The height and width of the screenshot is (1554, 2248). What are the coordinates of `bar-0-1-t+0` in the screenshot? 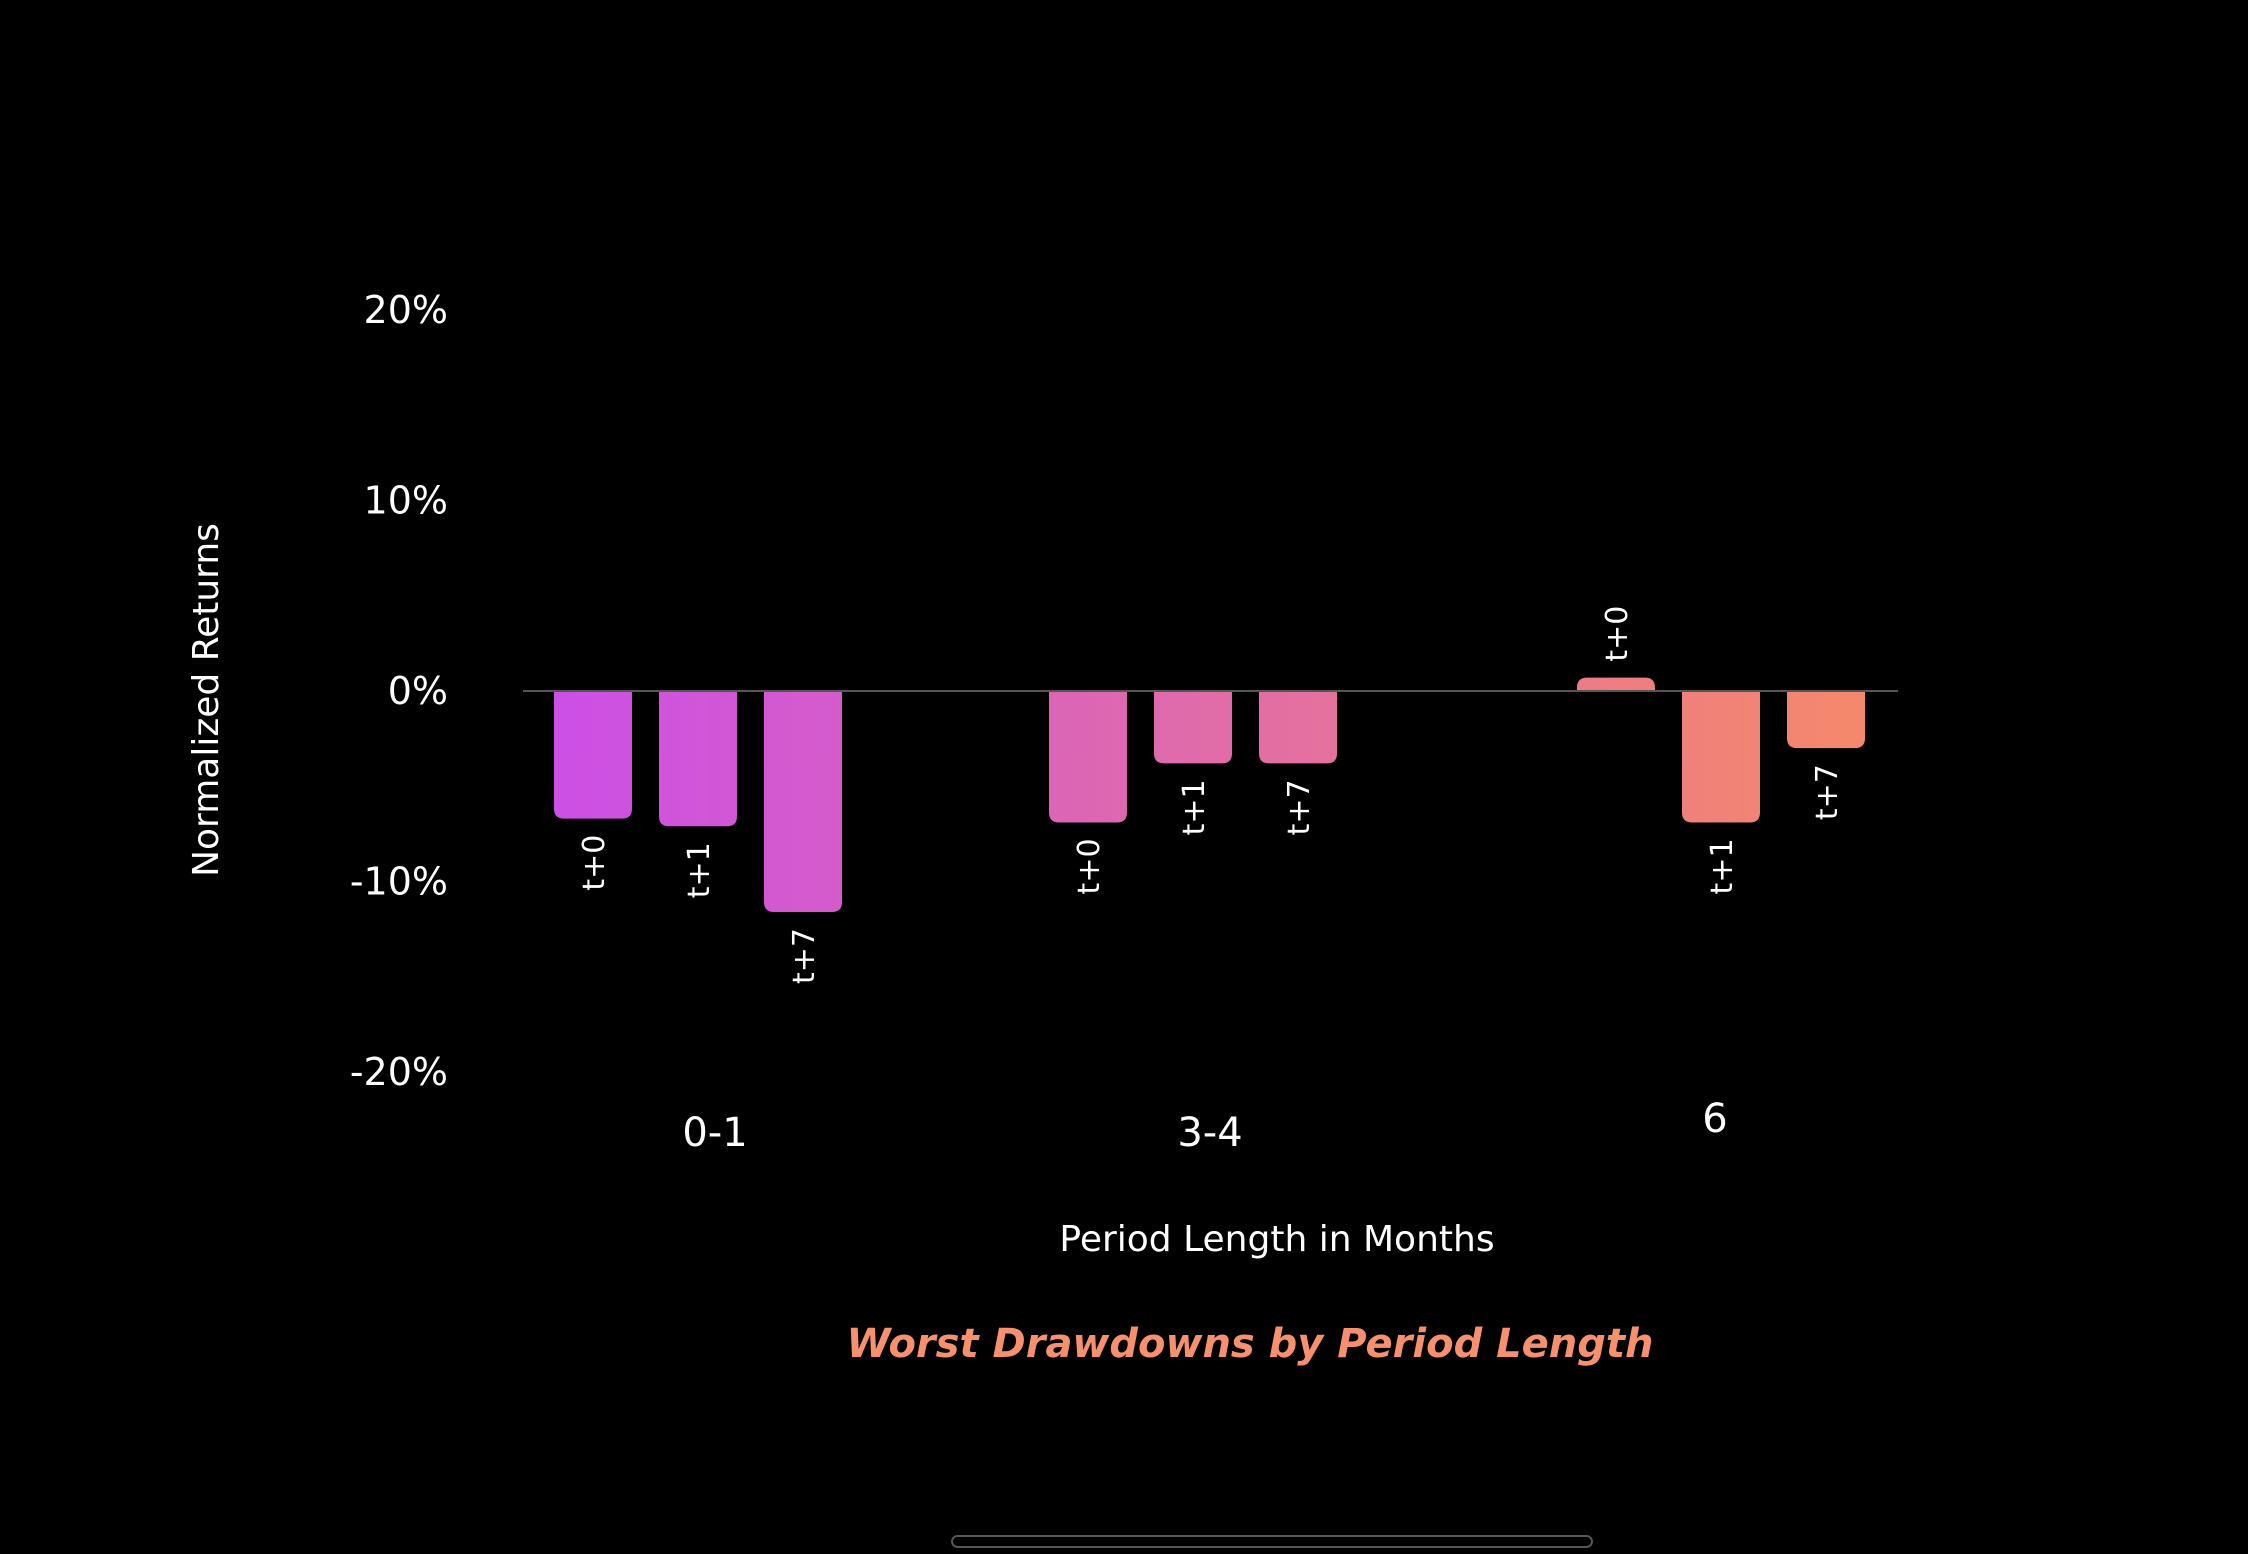 It's located at (593, 755).